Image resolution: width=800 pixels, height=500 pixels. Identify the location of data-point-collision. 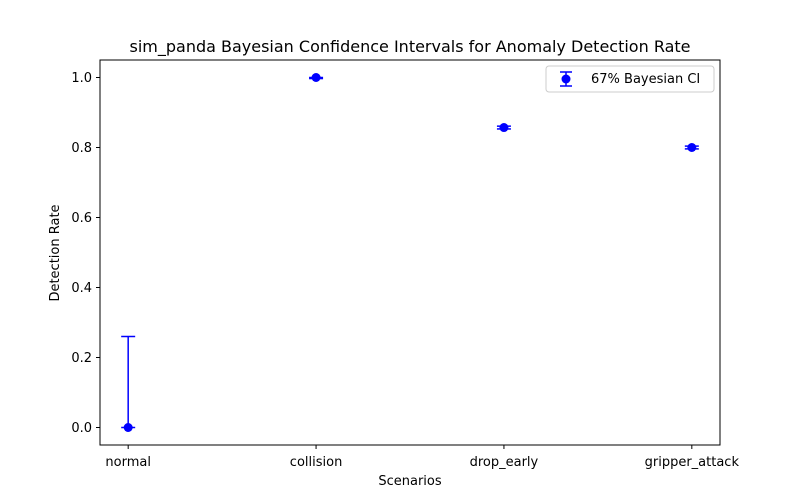
(316, 77).